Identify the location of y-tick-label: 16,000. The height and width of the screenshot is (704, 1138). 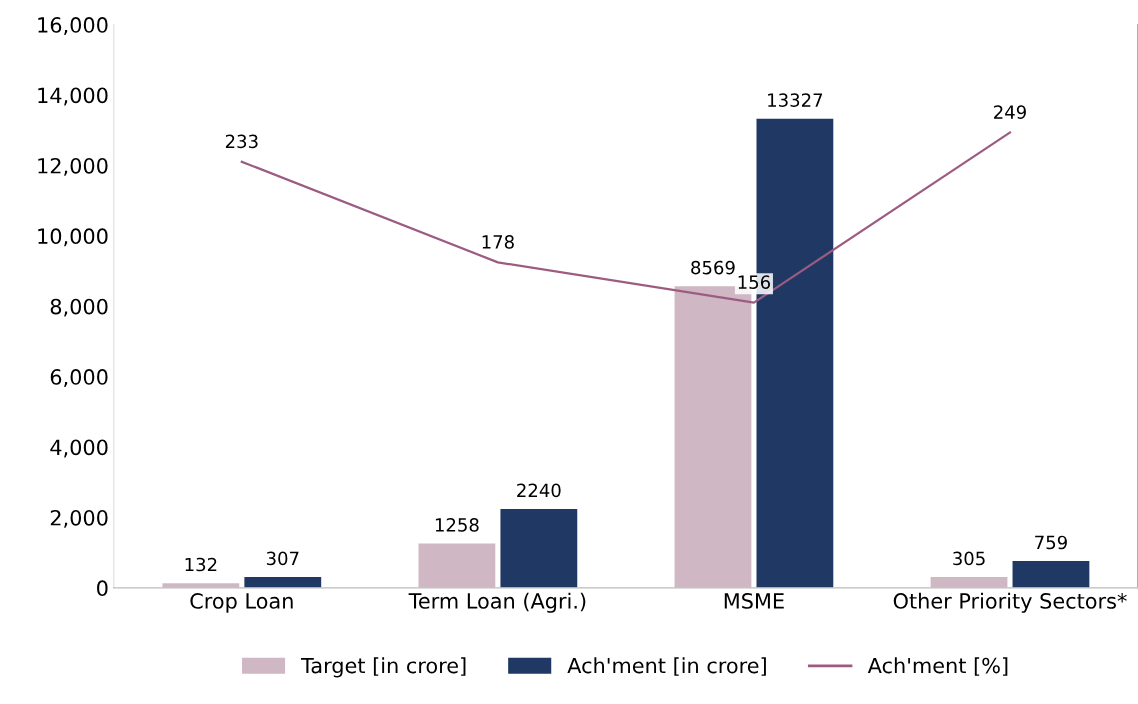
(73, 26).